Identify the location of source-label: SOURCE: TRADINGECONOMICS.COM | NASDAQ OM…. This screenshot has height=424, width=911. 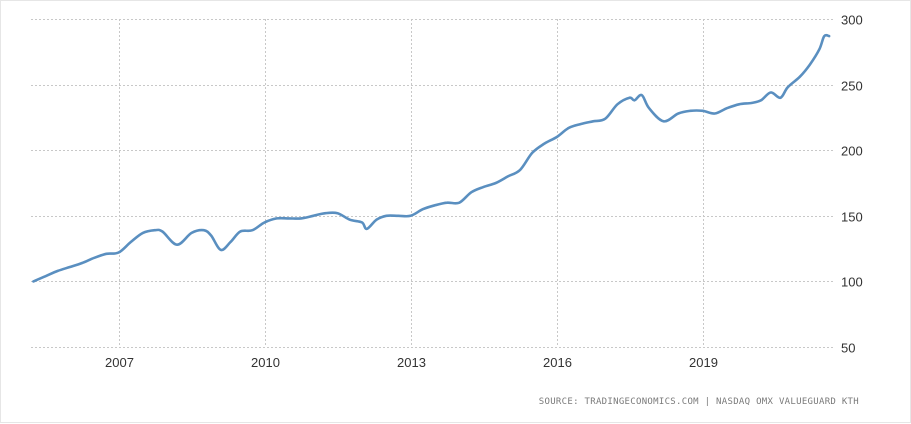
(699, 402).